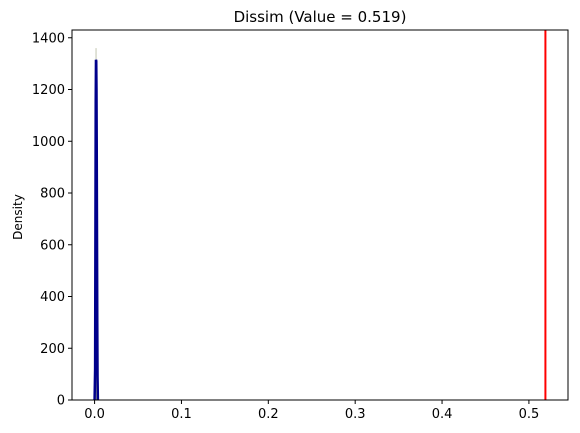 The height and width of the screenshot is (433, 580). Describe the element at coordinates (52, 245) in the screenshot. I see `y-tick-label: 600` at that location.